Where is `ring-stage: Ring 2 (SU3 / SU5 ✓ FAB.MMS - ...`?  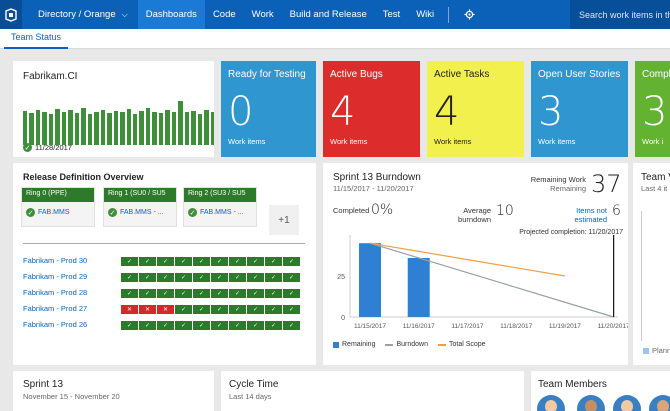
ring-stage: Ring 2 (SU3 / SU5 ✓ FAB.MMS - ... is located at coordinates (220, 207).